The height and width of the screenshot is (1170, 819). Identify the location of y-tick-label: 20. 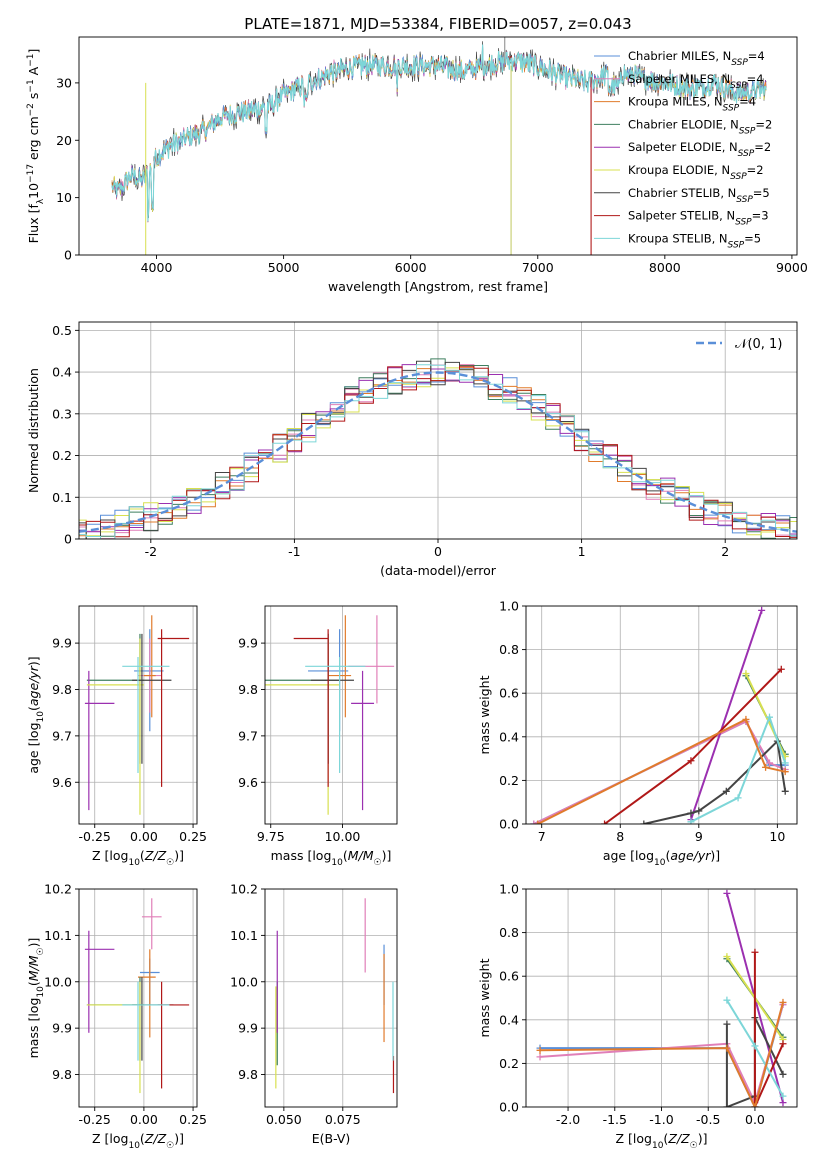
(64, 140).